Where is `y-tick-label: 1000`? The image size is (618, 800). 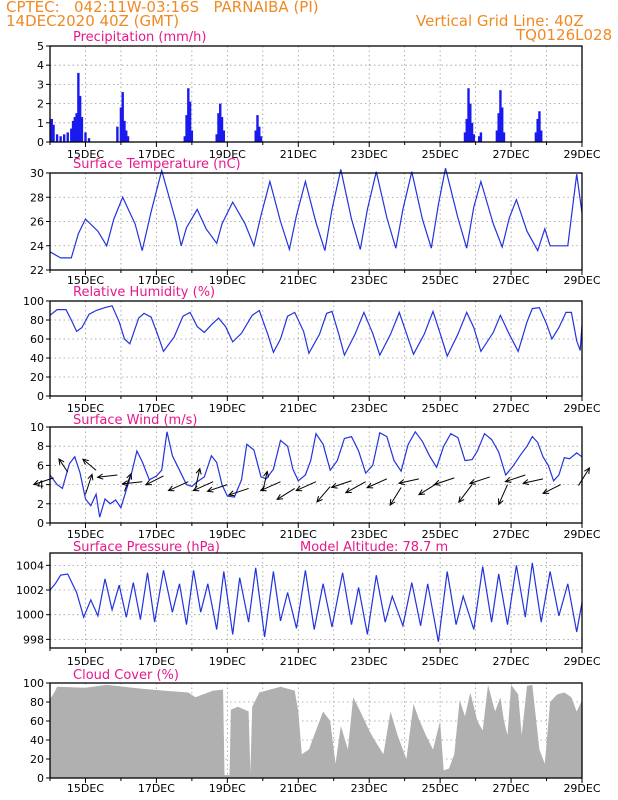
y-tick-label: 1000 is located at coordinates (30, 615).